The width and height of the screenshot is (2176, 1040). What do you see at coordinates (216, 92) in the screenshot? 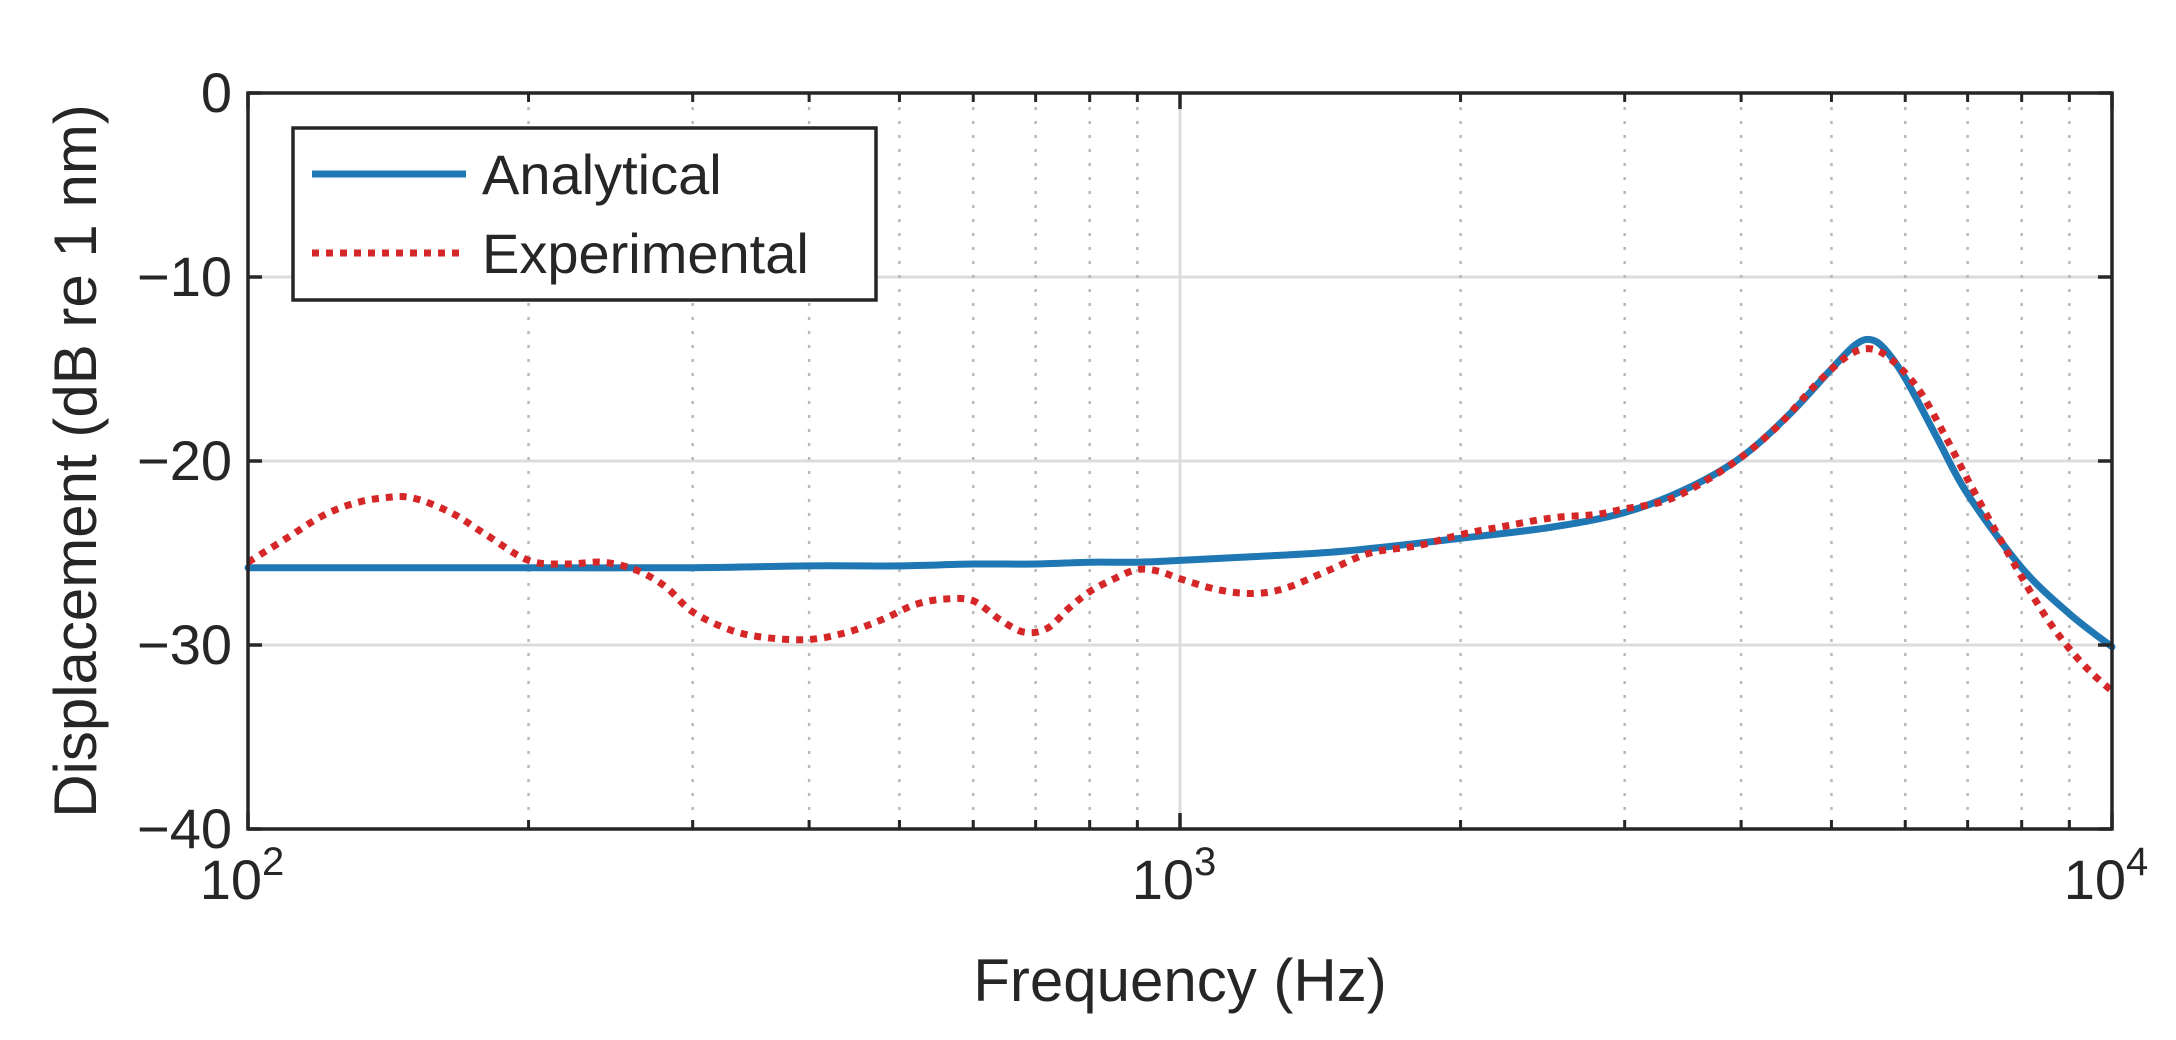
I see `y-tick-label: 0` at bounding box center [216, 92].